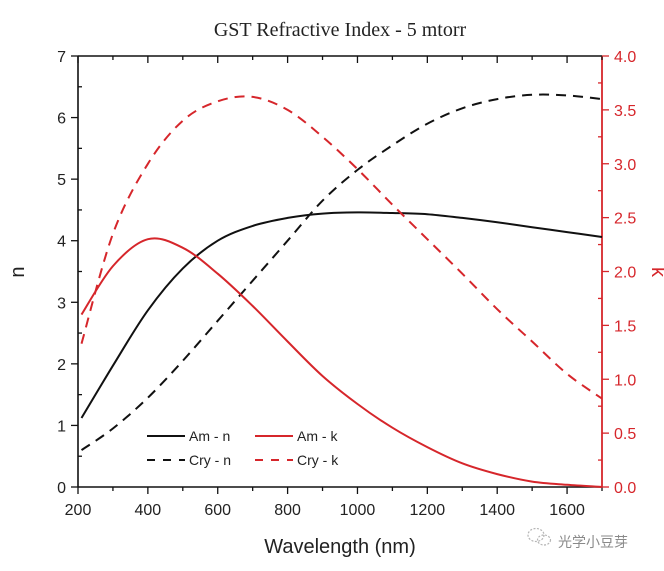 The image size is (664, 571). What do you see at coordinates (18, 271) in the screenshot?
I see `y-axis-label-left: n` at bounding box center [18, 271].